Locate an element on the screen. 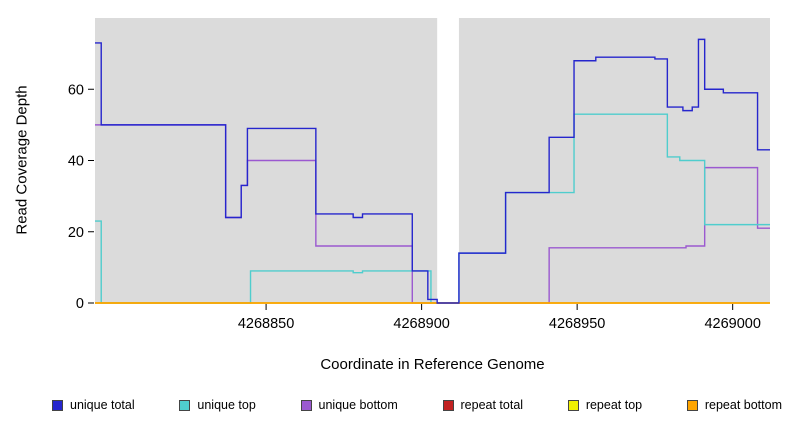  legend-label-repeat-total: repeat total is located at coordinates (492, 405).